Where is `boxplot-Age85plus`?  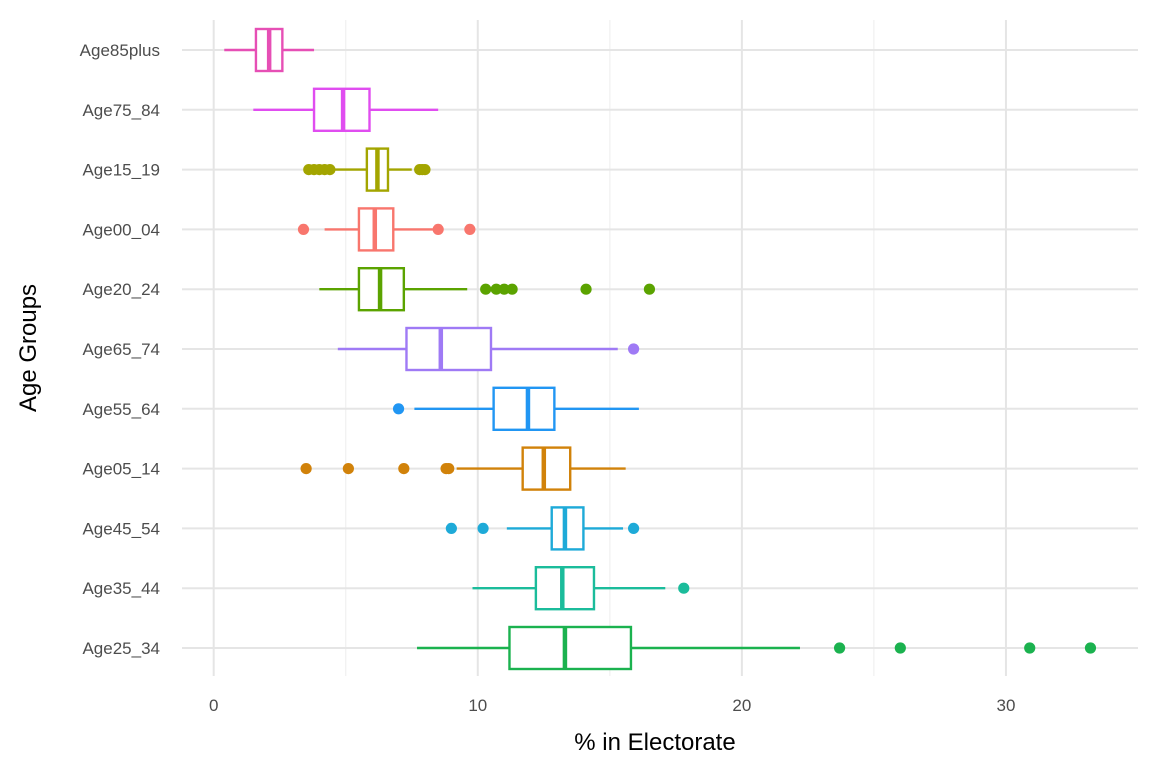 boxplot-Age85plus is located at coordinates (269, 50).